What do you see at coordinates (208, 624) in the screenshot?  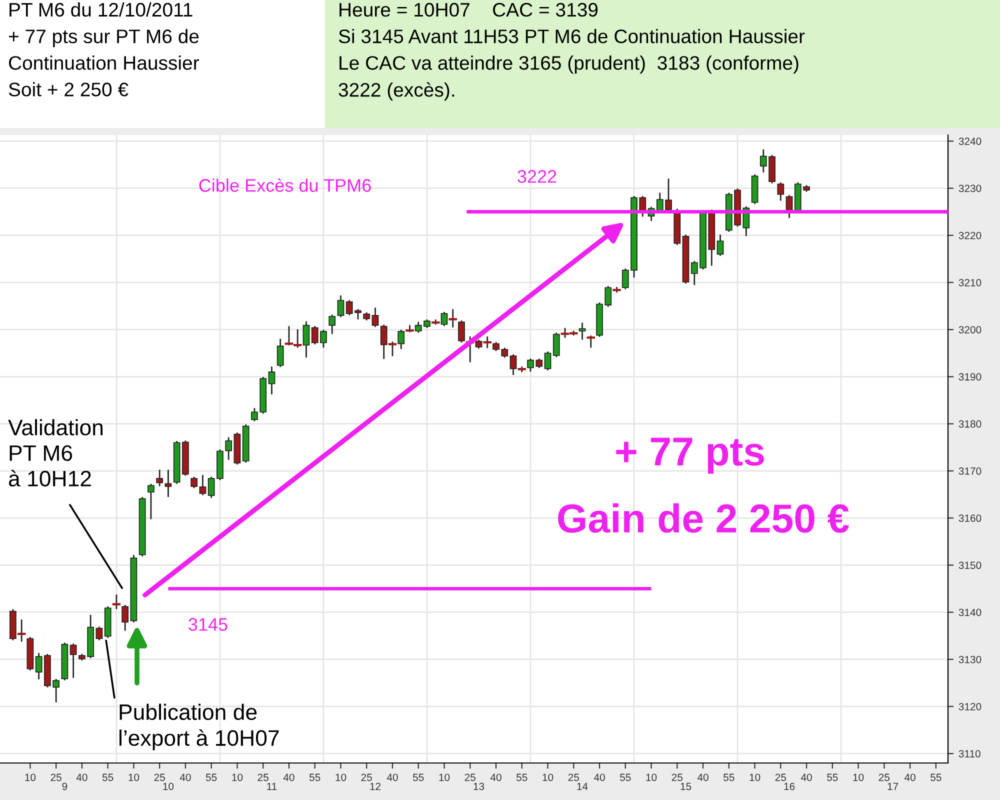 I see `annotation: 3145` at bounding box center [208, 624].